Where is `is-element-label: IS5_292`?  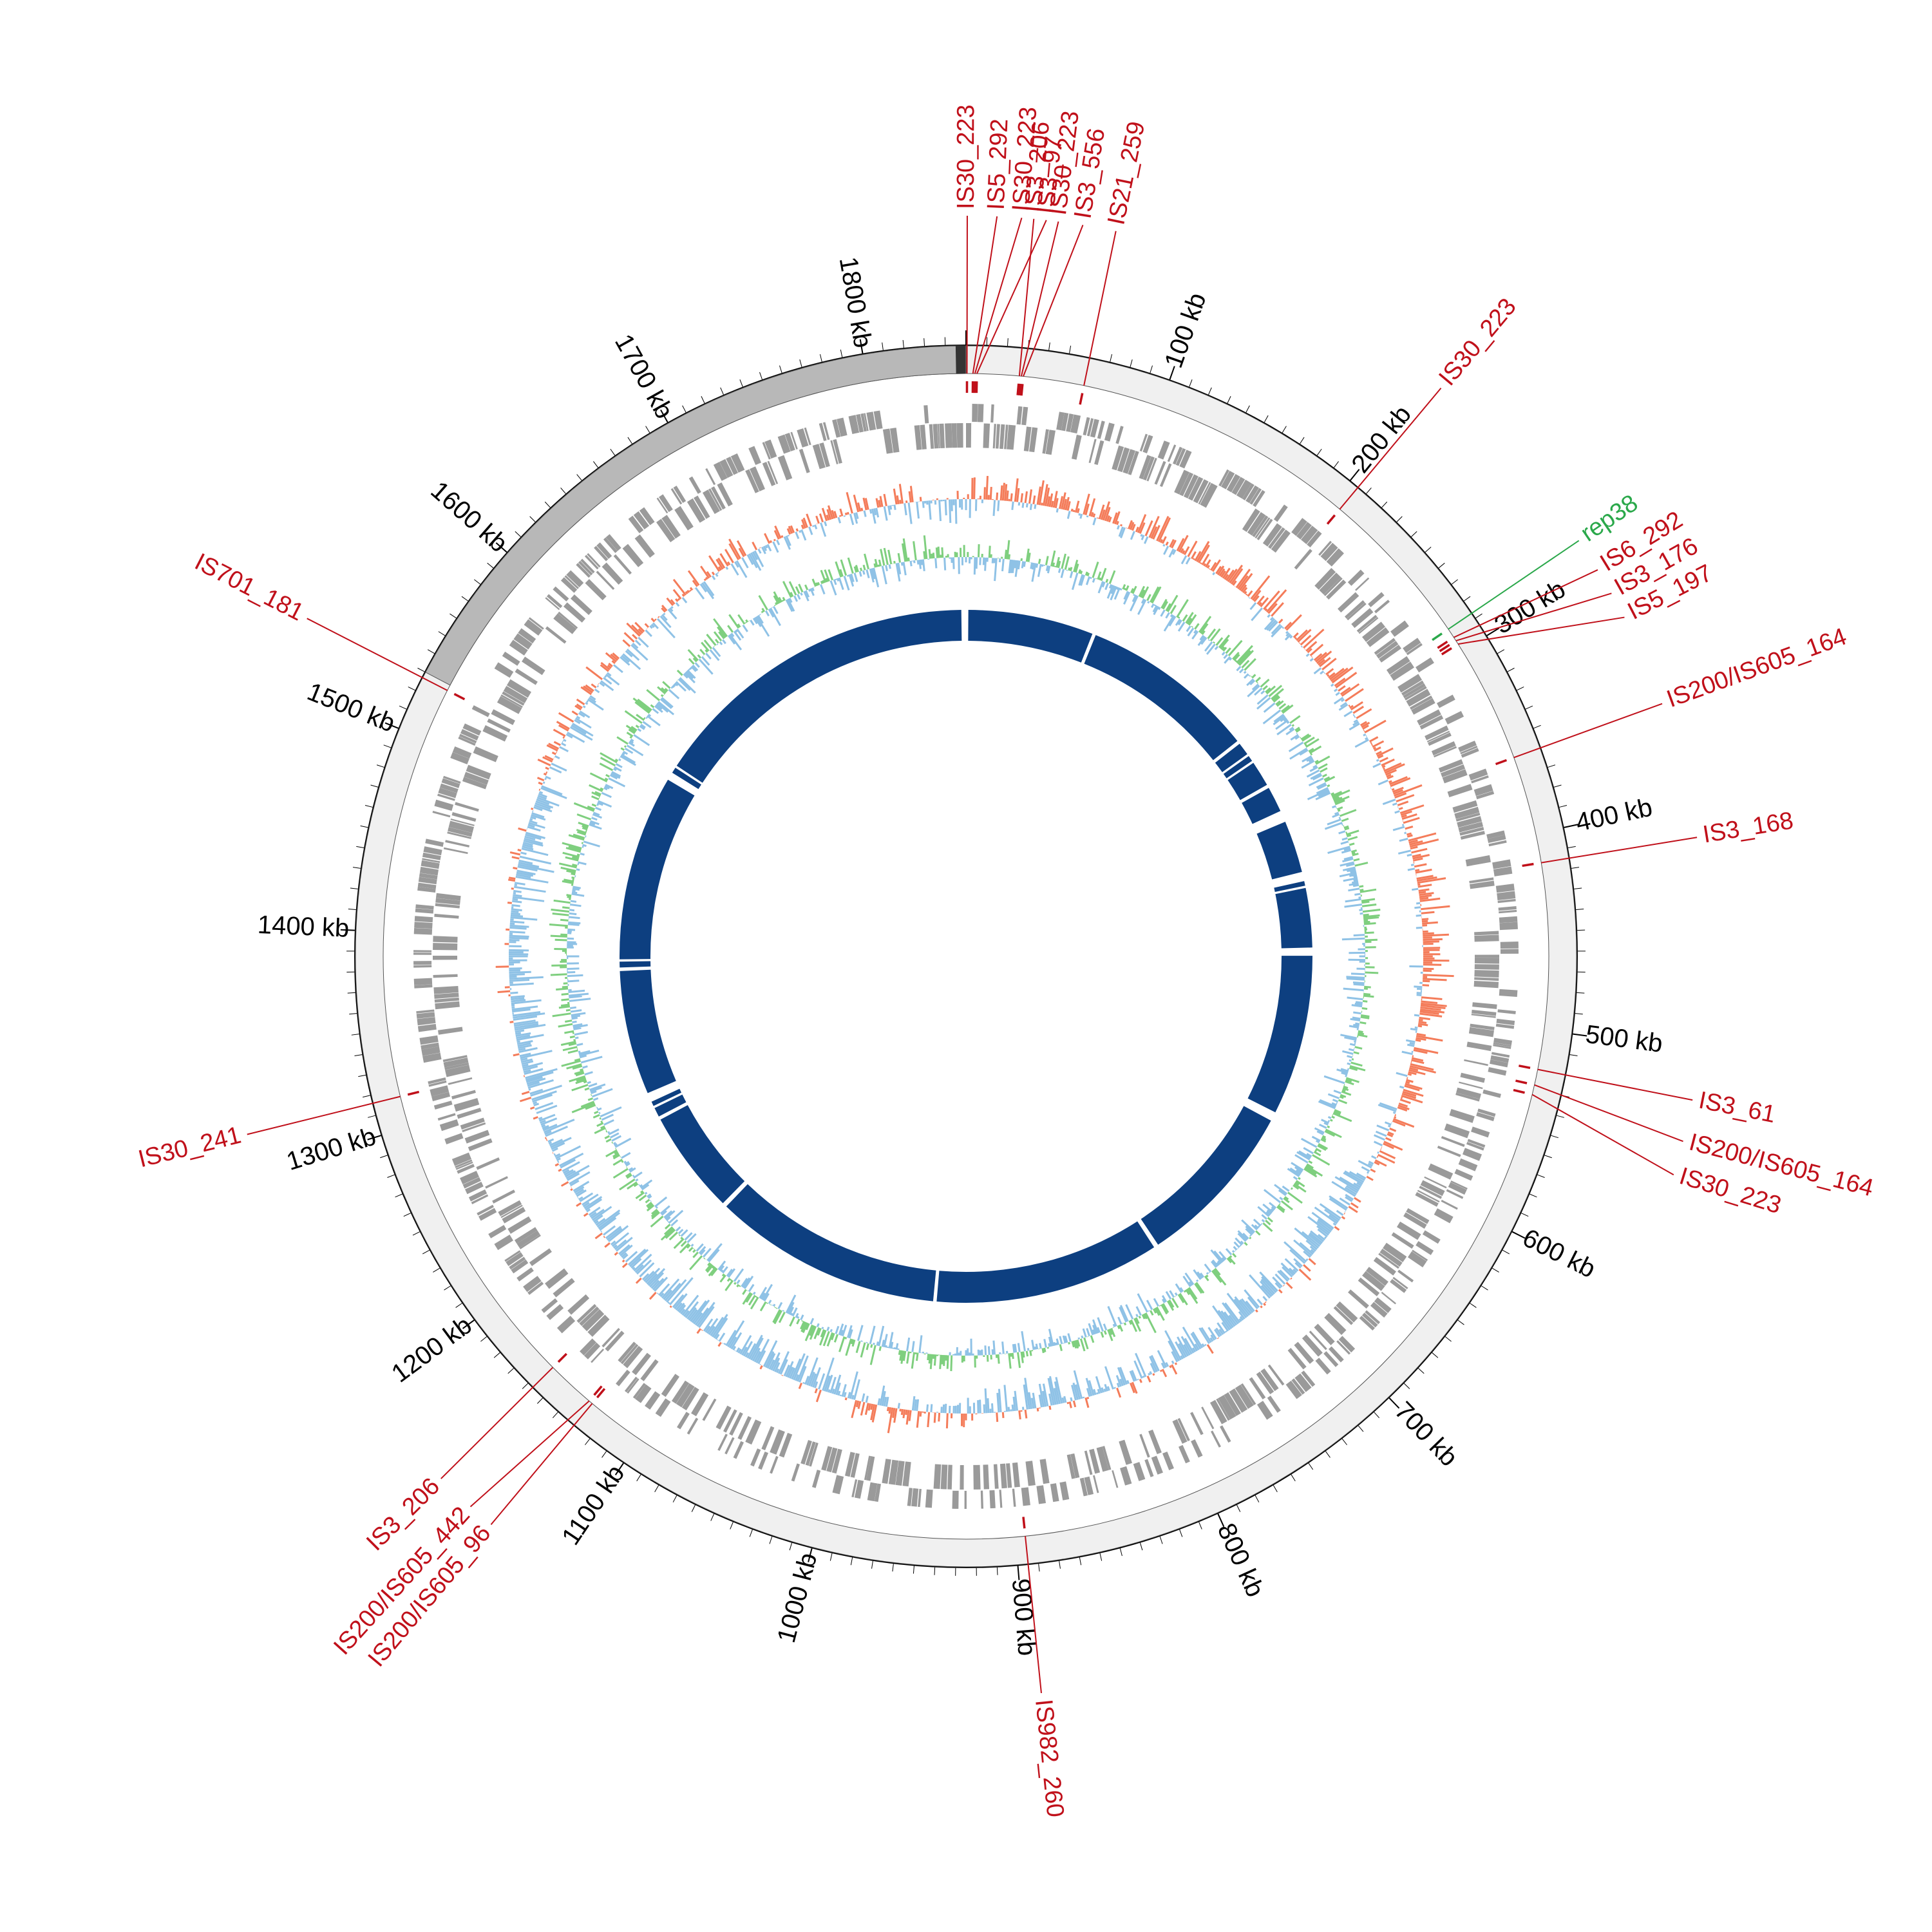
is-element-label: IS5_292 is located at coordinates (999, 164).